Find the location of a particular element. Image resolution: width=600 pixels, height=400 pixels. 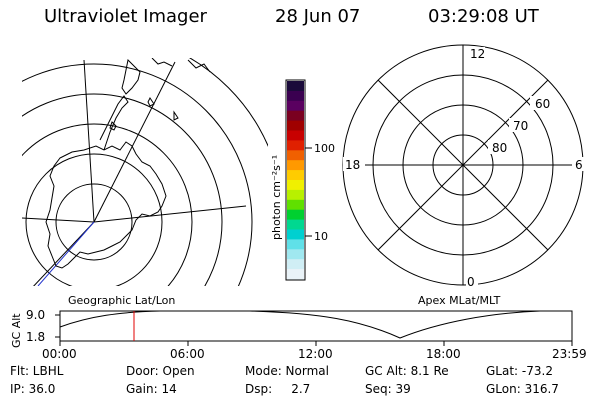

timeline-ylabel: GC Alt is located at coordinates (16, 330).